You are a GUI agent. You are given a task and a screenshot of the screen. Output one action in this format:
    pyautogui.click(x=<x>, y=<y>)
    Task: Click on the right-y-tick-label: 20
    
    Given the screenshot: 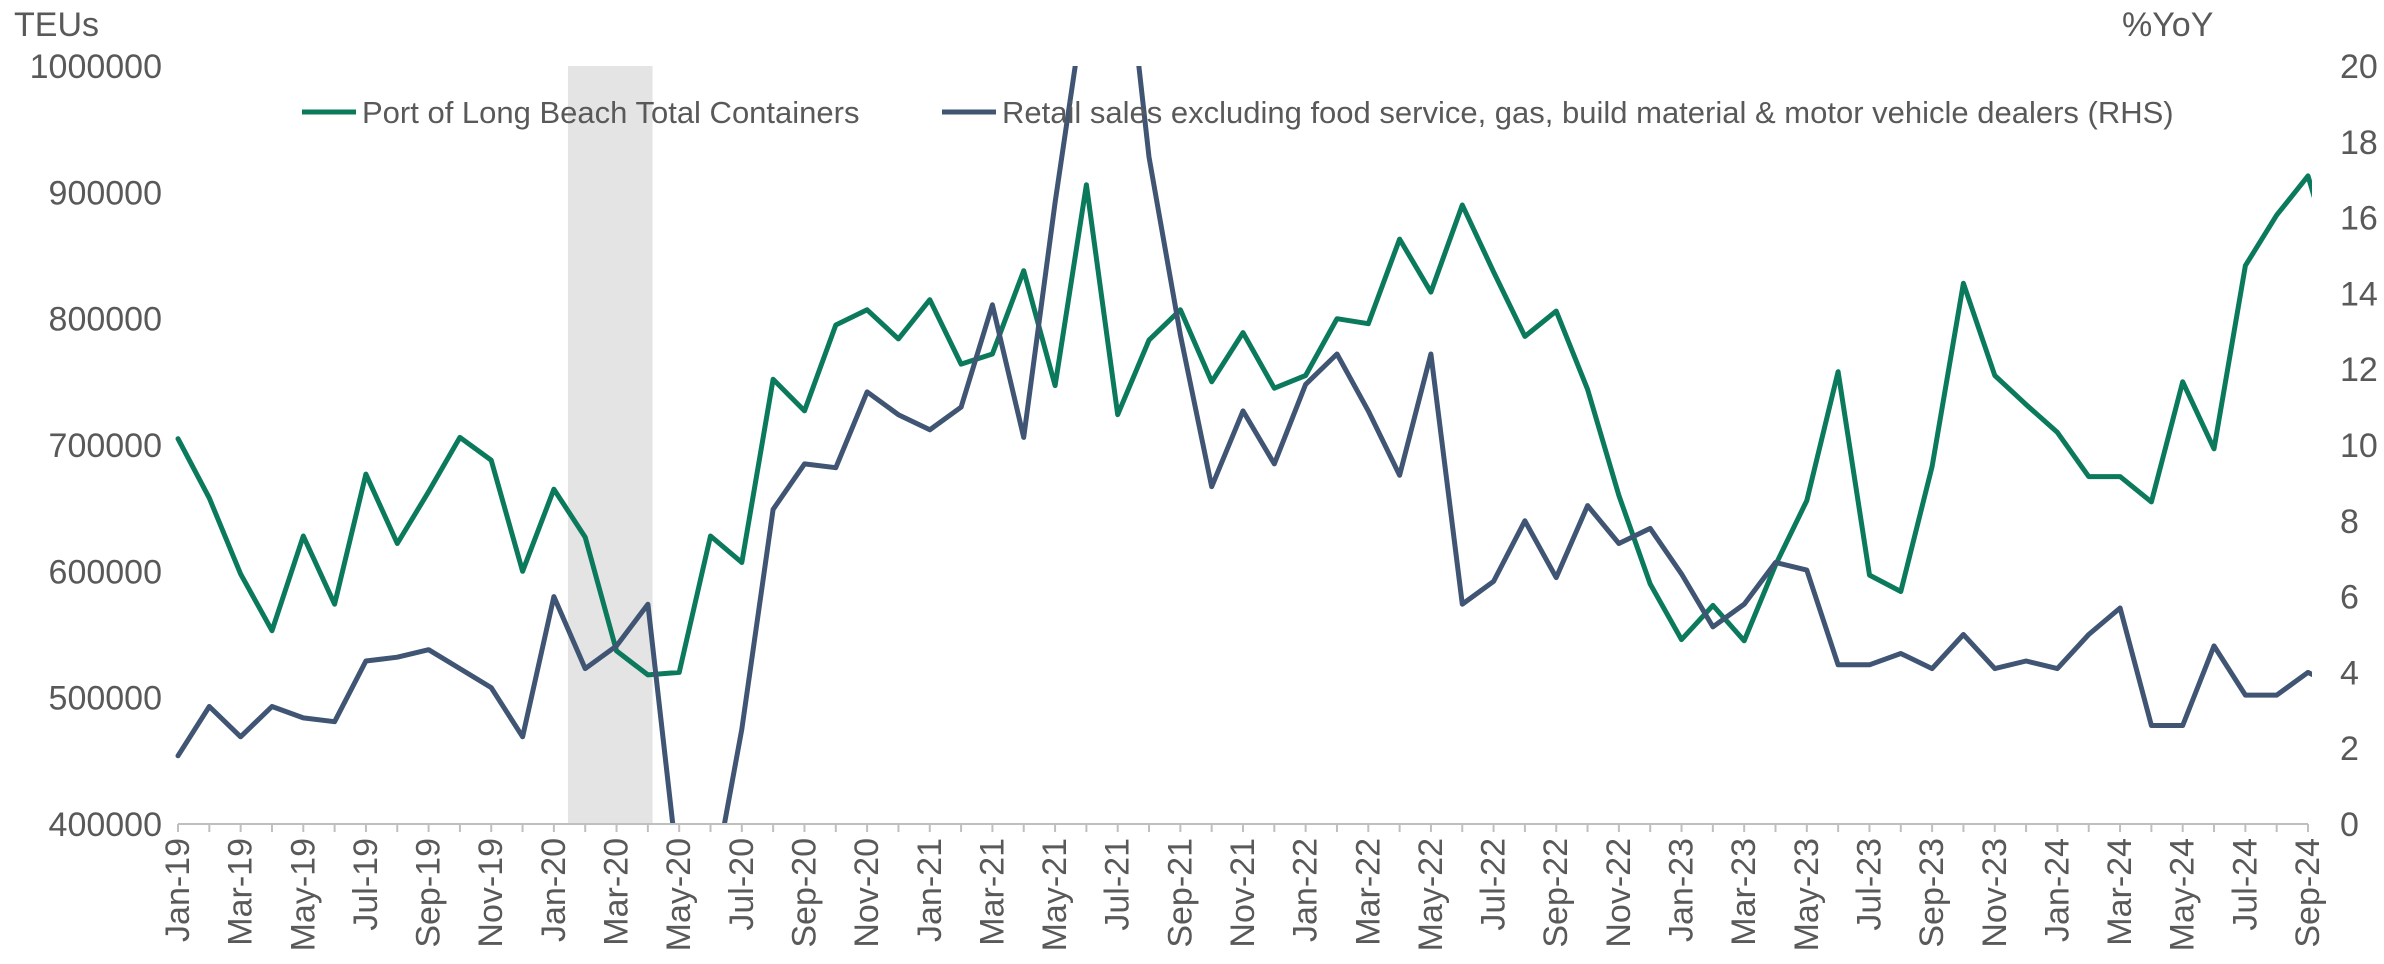 What is the action you would take?
    pyautogui.click(x=2359, y=67)
    